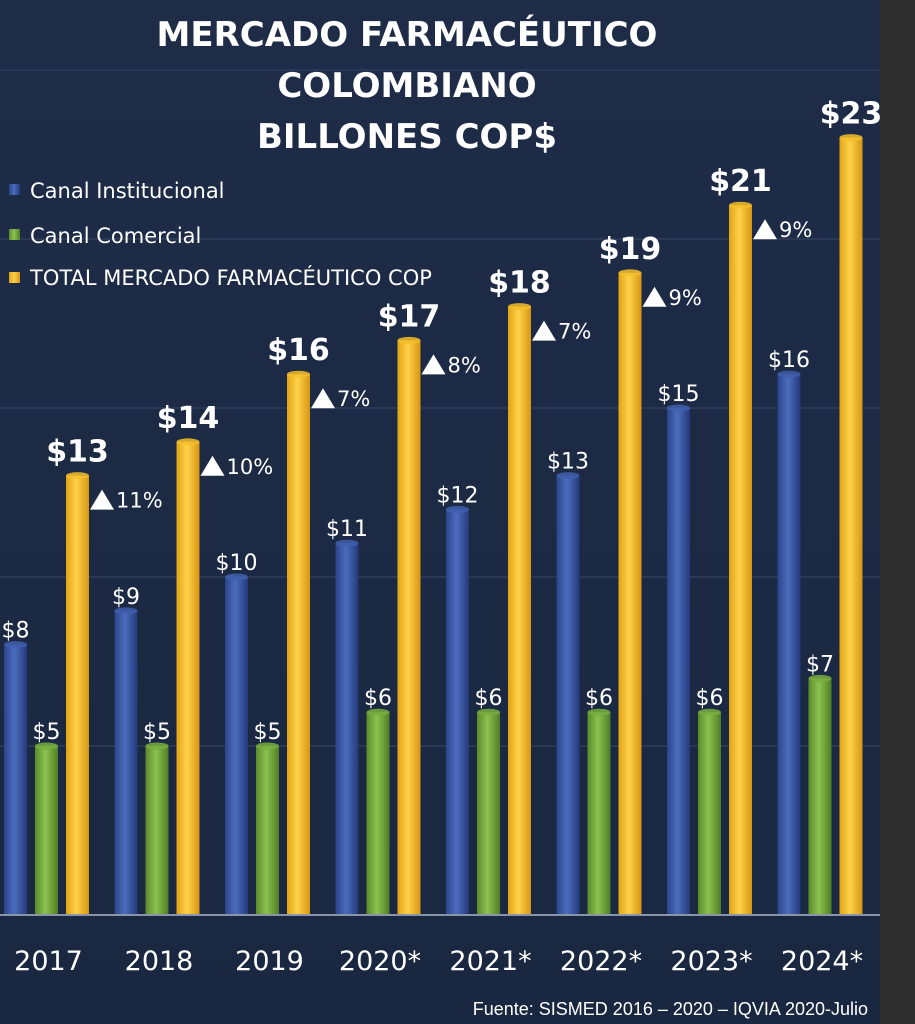  Describe the element at coordinates (347, 529) in the screenshot. I see `data-label-institucional: $11` at that location.